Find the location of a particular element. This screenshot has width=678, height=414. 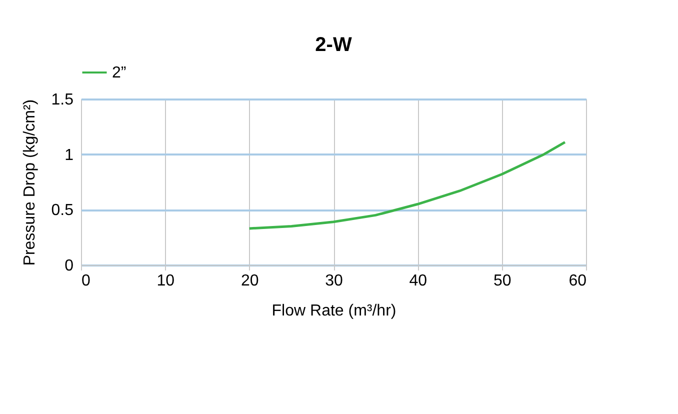

x-tick-label: 10 is located at coordinates (165, 281).